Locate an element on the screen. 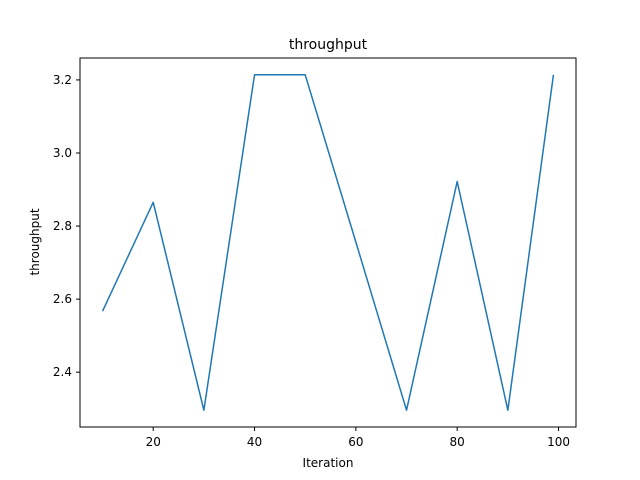  y-tick-label: 3.0 is located at coordinates (62, 153).